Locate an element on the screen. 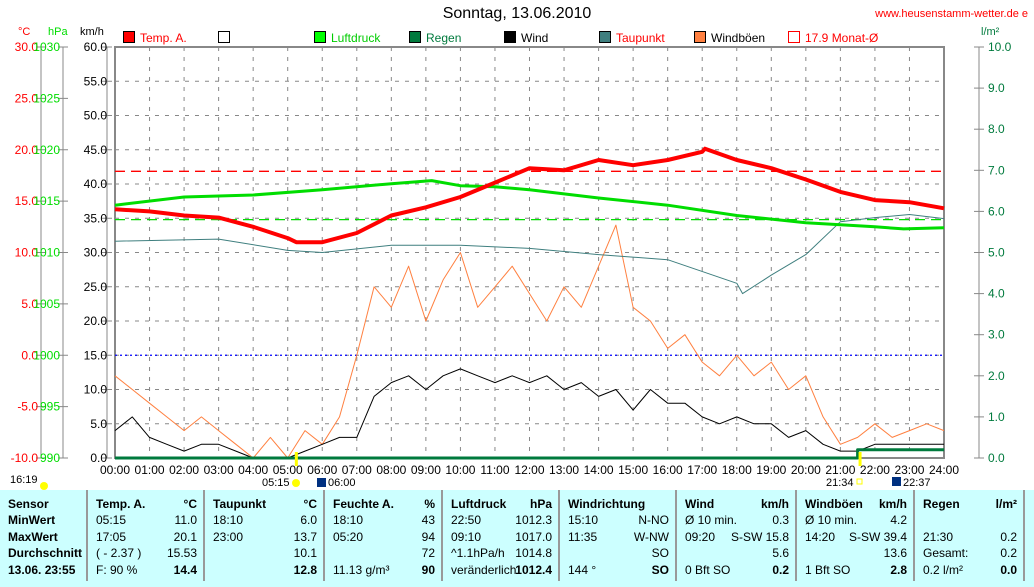 The height and width of the screenshot is (587, 1034). row-value: W-NW is located at coordinates (651, 536).